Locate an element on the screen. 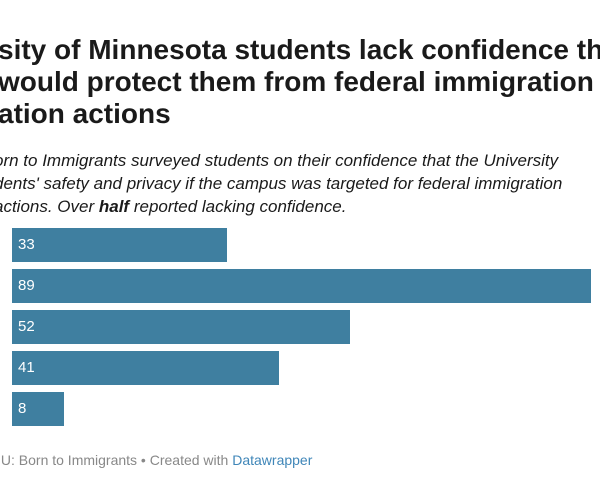 Image resolution: width=600 pixels, height=500 pixels. chart-title-line-3: ation actions is located at coordinates (85, 113).